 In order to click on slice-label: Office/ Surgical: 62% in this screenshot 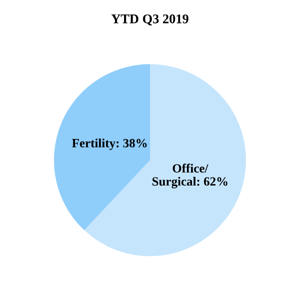, I will do `click(190, 176)`.